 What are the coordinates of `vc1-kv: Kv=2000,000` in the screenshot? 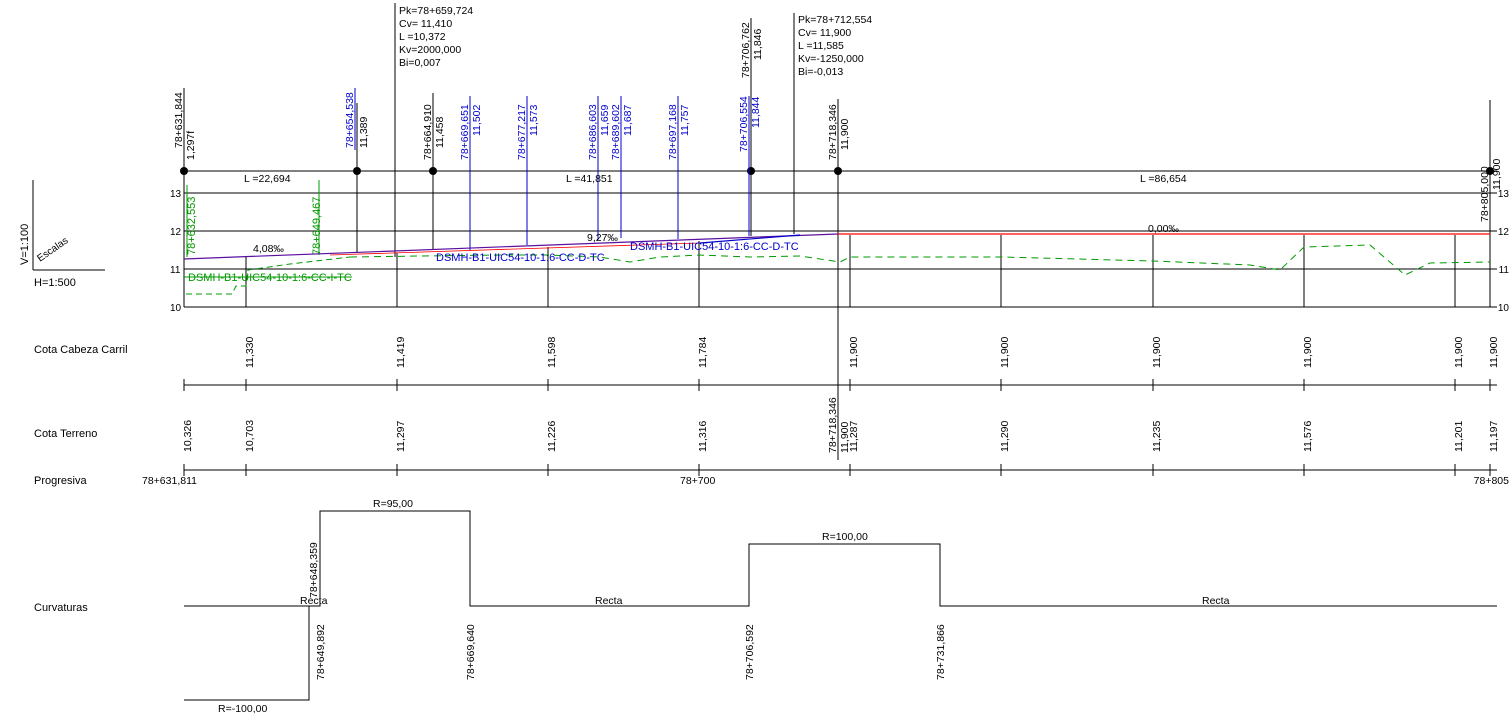 It's located at (430, 50).